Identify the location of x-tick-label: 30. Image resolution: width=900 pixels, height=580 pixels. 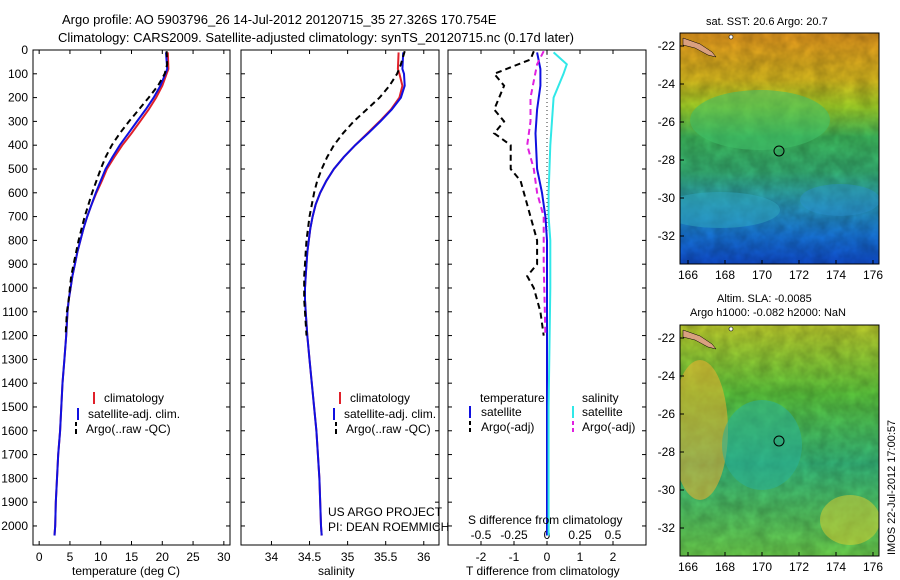
(224, 557).